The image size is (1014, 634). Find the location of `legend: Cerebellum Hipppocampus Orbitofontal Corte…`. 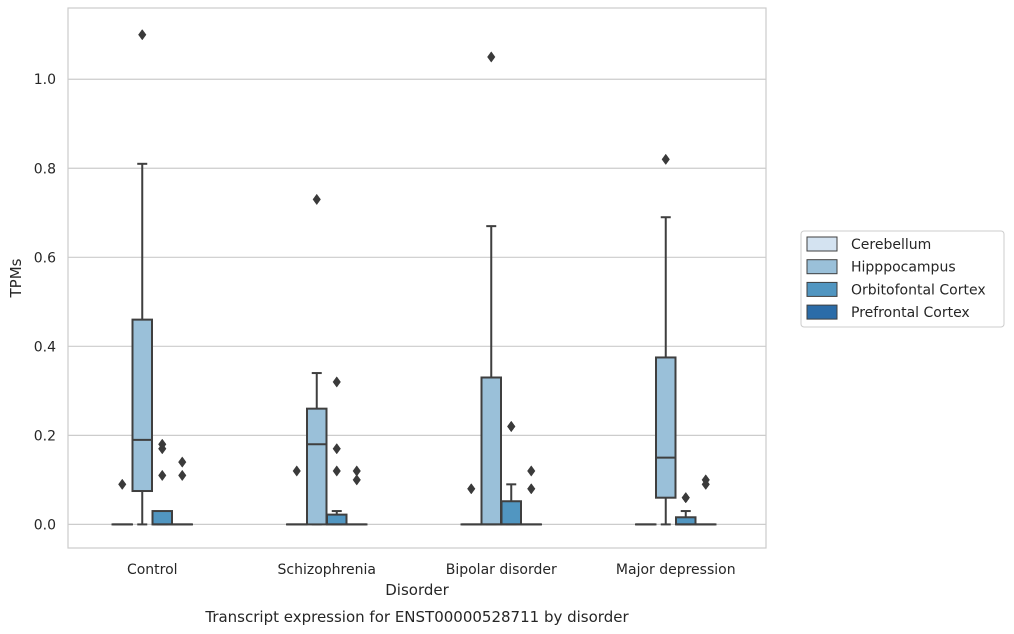

legend: Cerebellum Hipppocampus Orbitofontal Corte… is located at coordinates (902, 279).